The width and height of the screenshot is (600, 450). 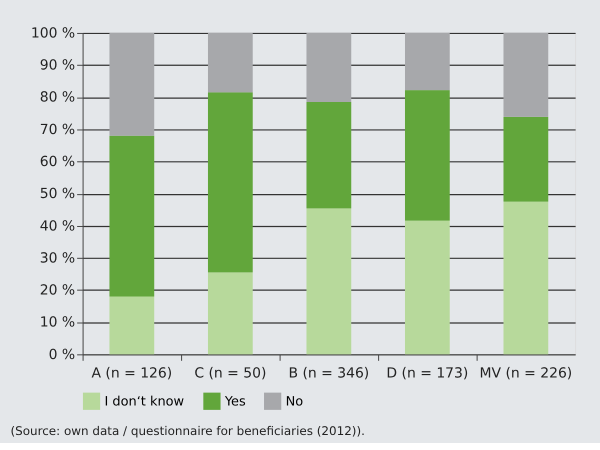 What do you see at coordinates (58, 66) in the screenshot?
I see `y-tick-label: 90 %` at bounding box center [58, 66].